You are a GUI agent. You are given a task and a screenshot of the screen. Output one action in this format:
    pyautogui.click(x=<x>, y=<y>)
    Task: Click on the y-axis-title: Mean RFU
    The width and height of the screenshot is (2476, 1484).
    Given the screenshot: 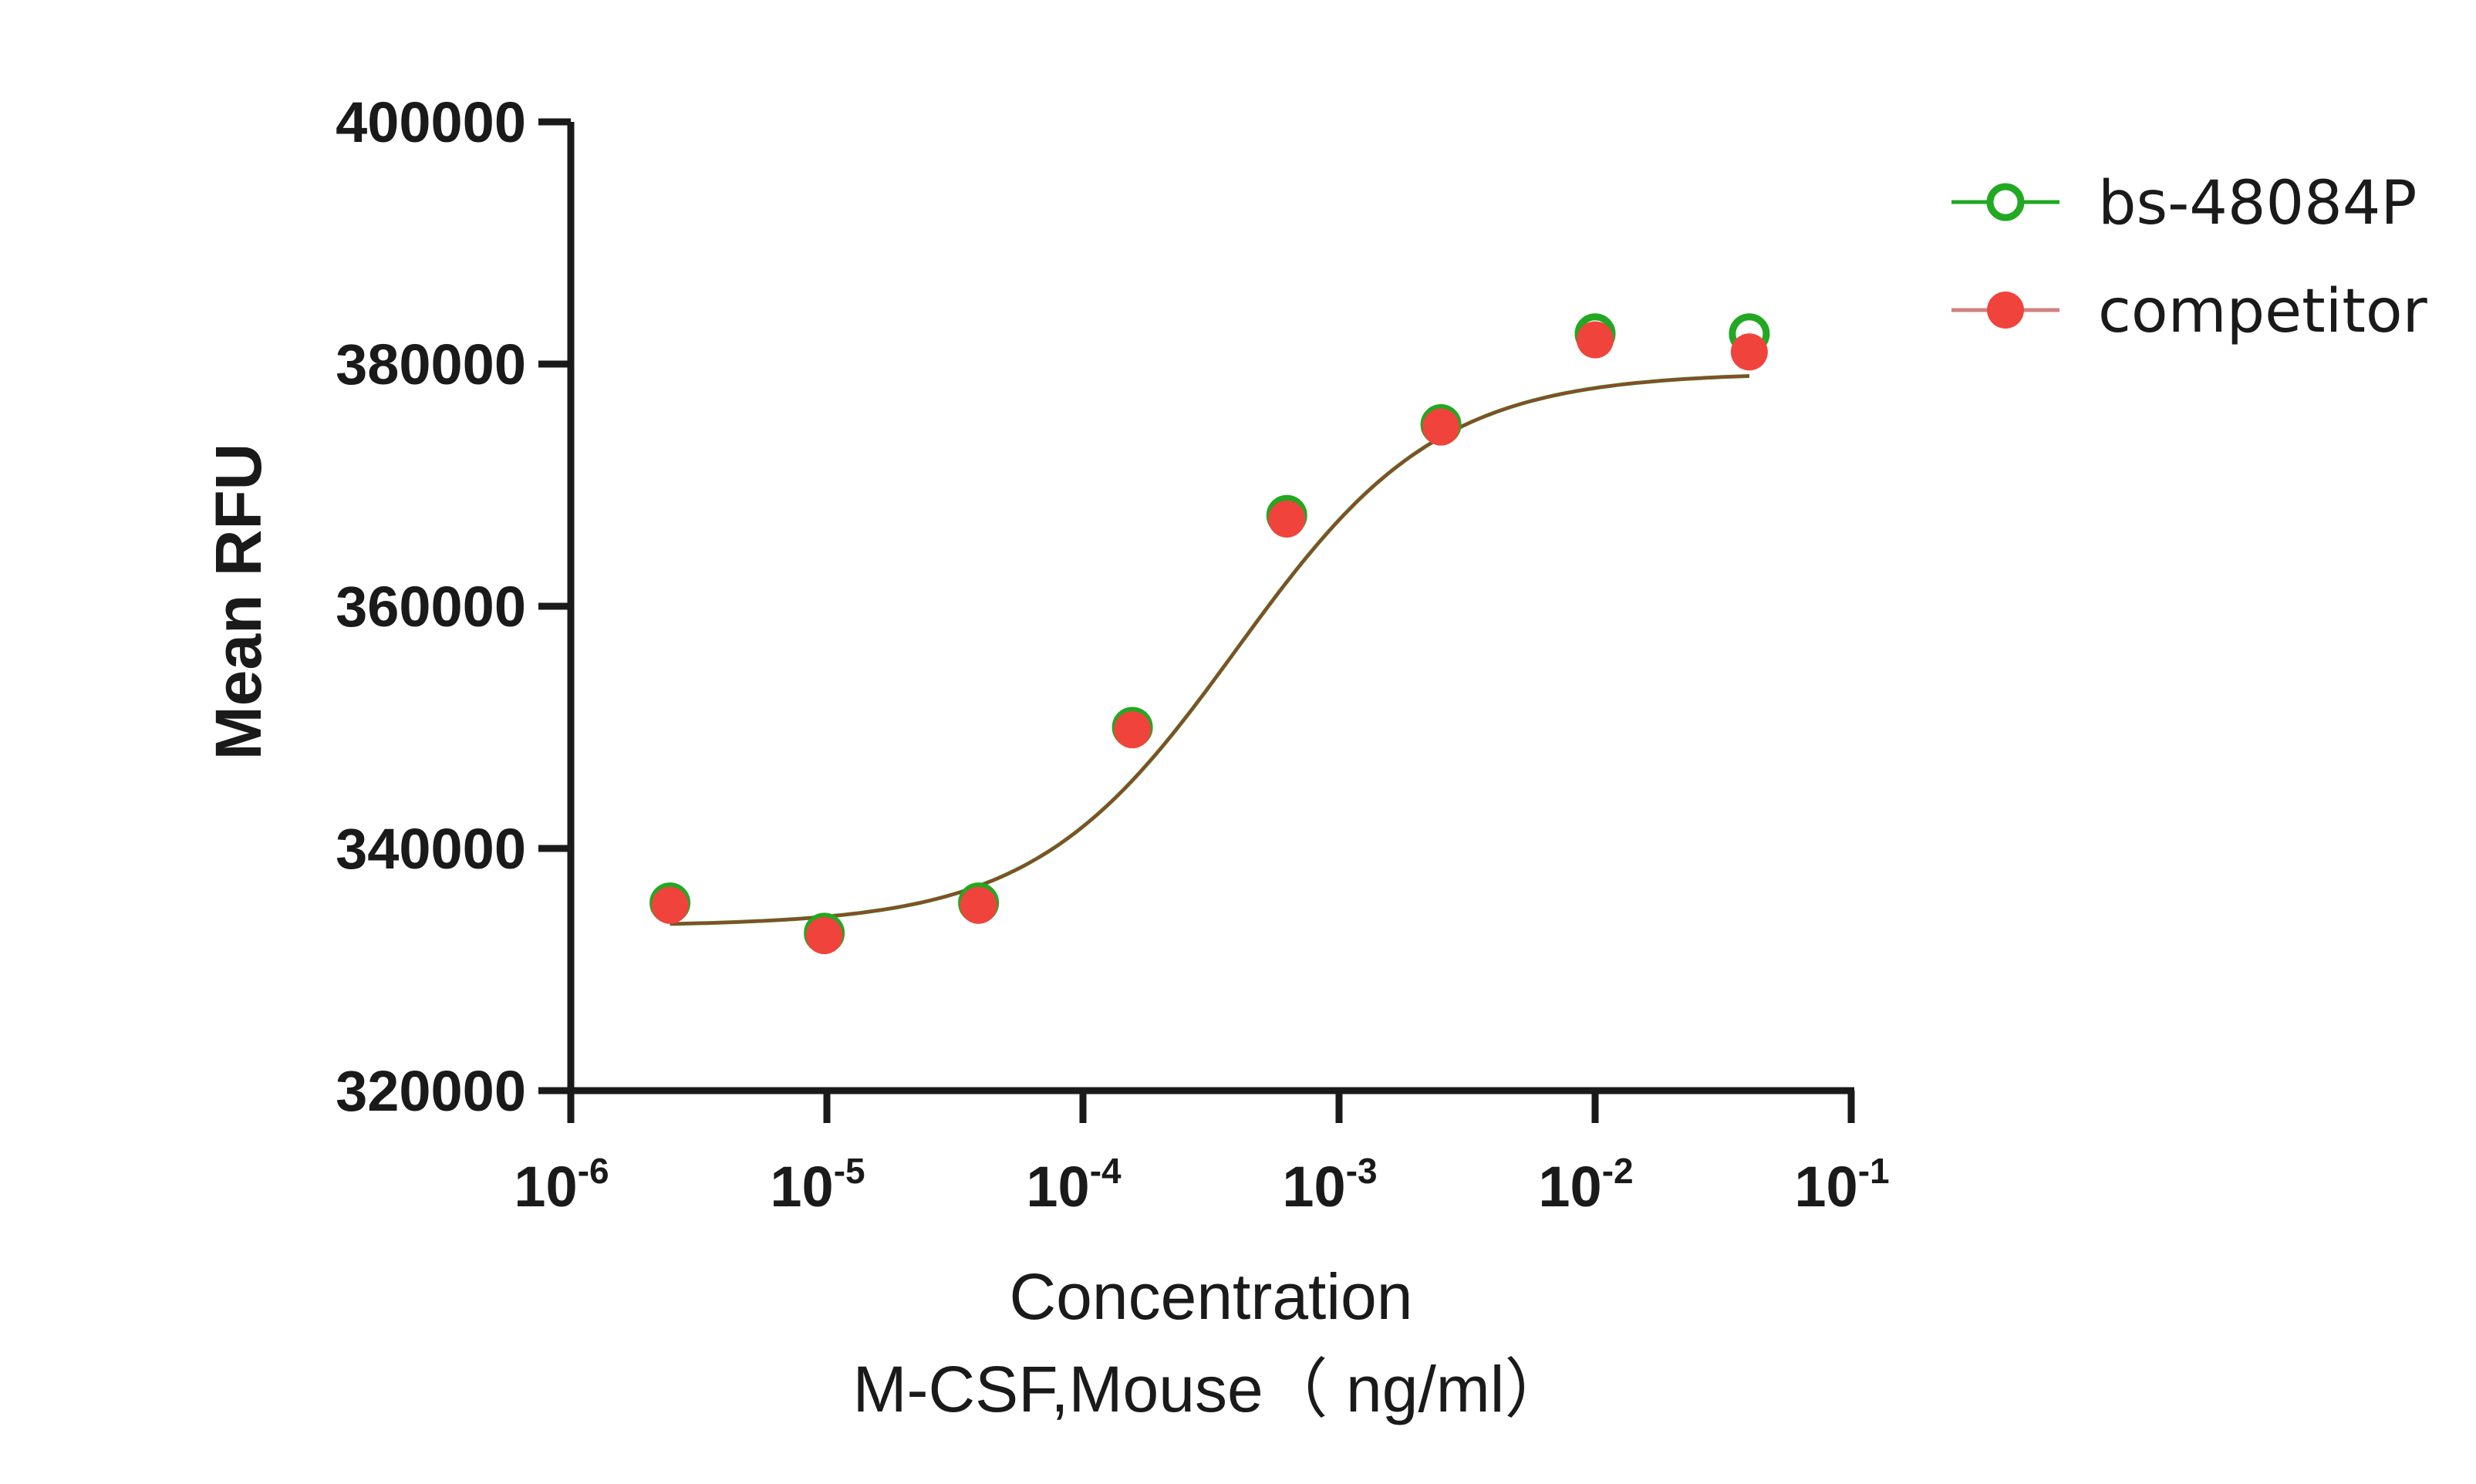 What is the action you would take?
    pyautogui.click(x=238, y=602)
    